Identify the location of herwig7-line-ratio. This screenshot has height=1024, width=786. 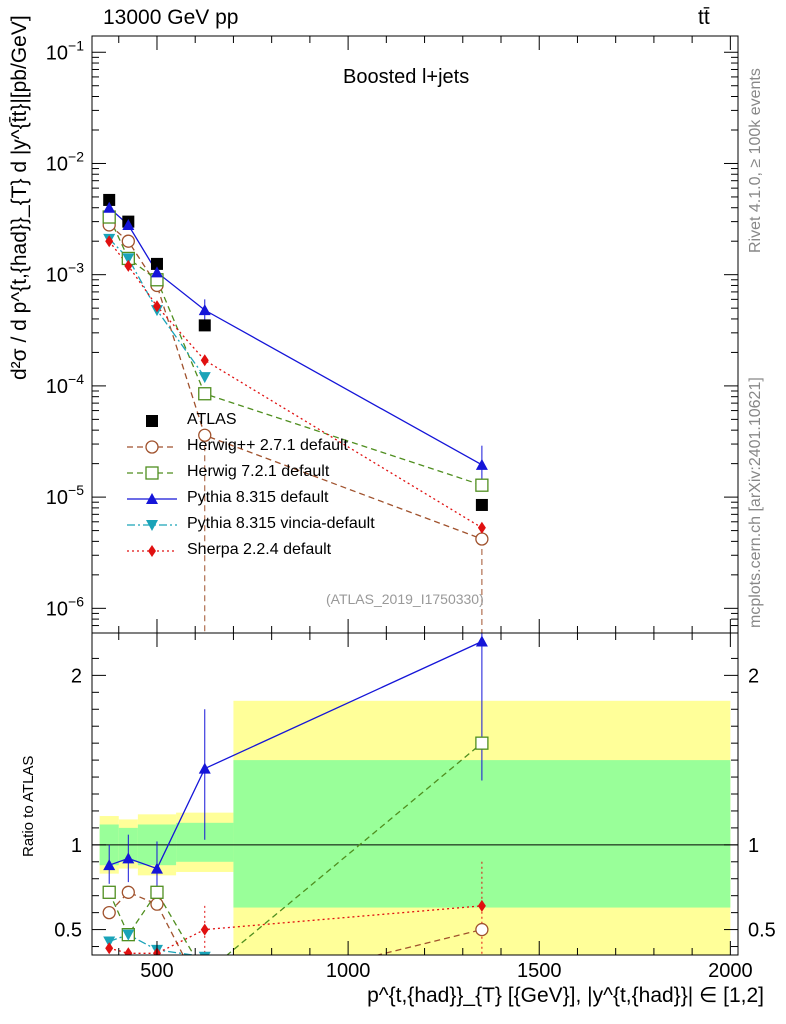
(295, 848).